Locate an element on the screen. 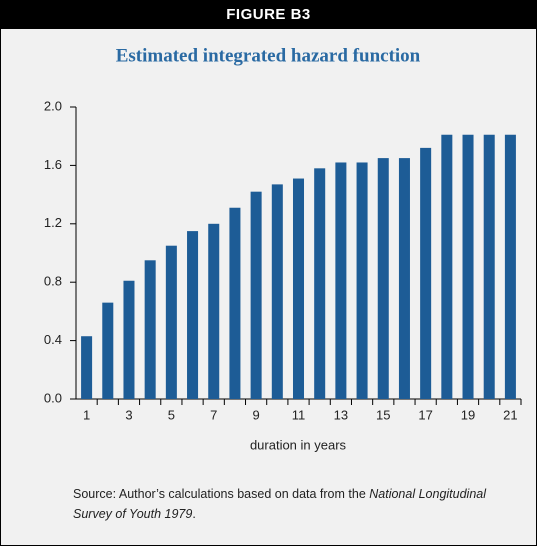  x-tick-label: 21 is located at coordinates (510, 414).